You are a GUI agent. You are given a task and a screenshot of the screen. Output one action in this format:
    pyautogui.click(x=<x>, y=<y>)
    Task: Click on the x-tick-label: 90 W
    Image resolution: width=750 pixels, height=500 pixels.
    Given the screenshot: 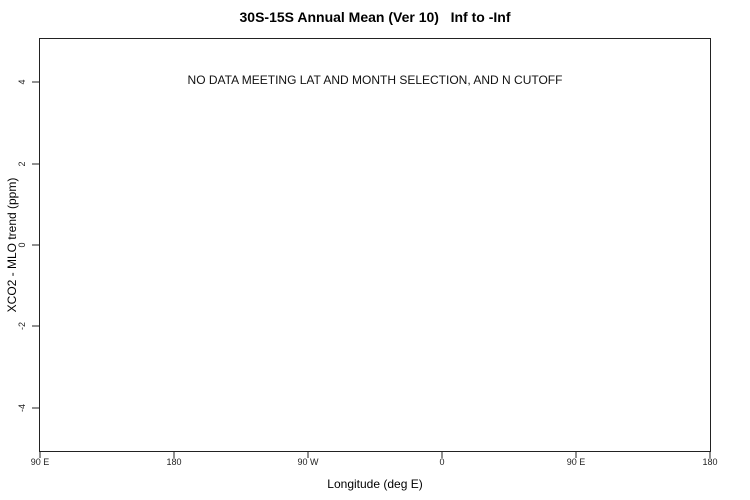 What is the action you would take?
    pyautogui.click(x=308, y=462)
    